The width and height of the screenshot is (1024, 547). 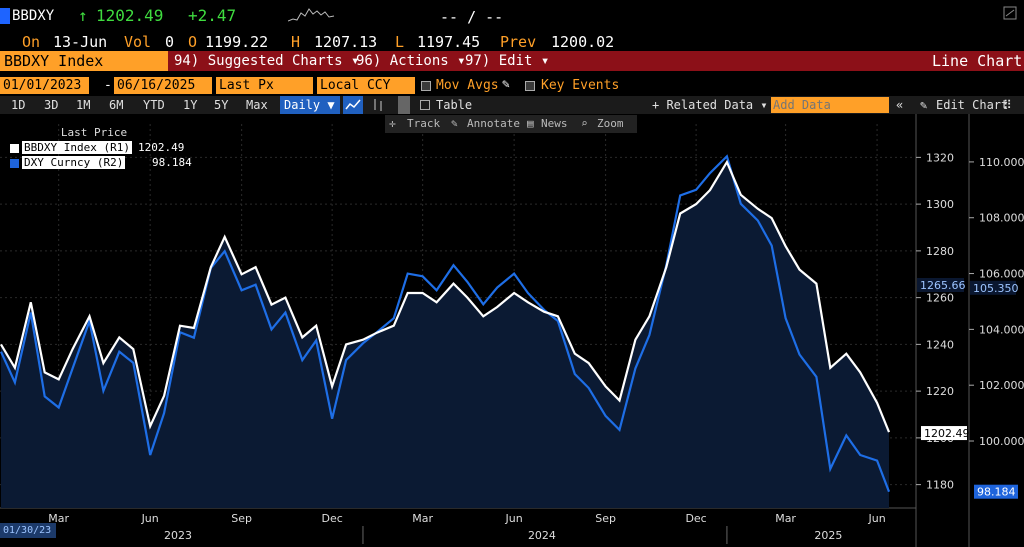 What do you see at coordinates (1001, 162) in the screenshot?
I see `r2-tick-label: 110.000` at bounding box center [1001, 162].